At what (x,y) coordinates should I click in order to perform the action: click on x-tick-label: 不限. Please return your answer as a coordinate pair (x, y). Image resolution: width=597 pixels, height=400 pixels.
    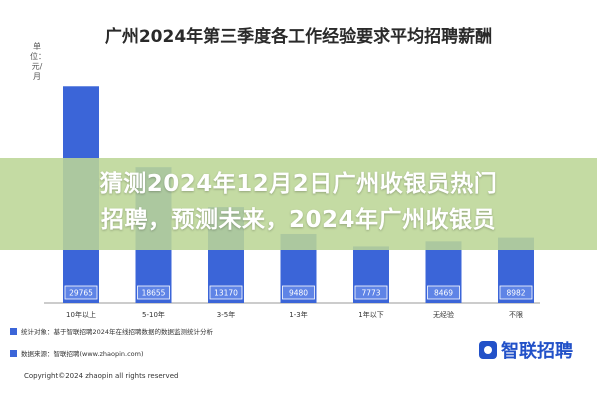
    Looking at the image, I should click on (516, 314).